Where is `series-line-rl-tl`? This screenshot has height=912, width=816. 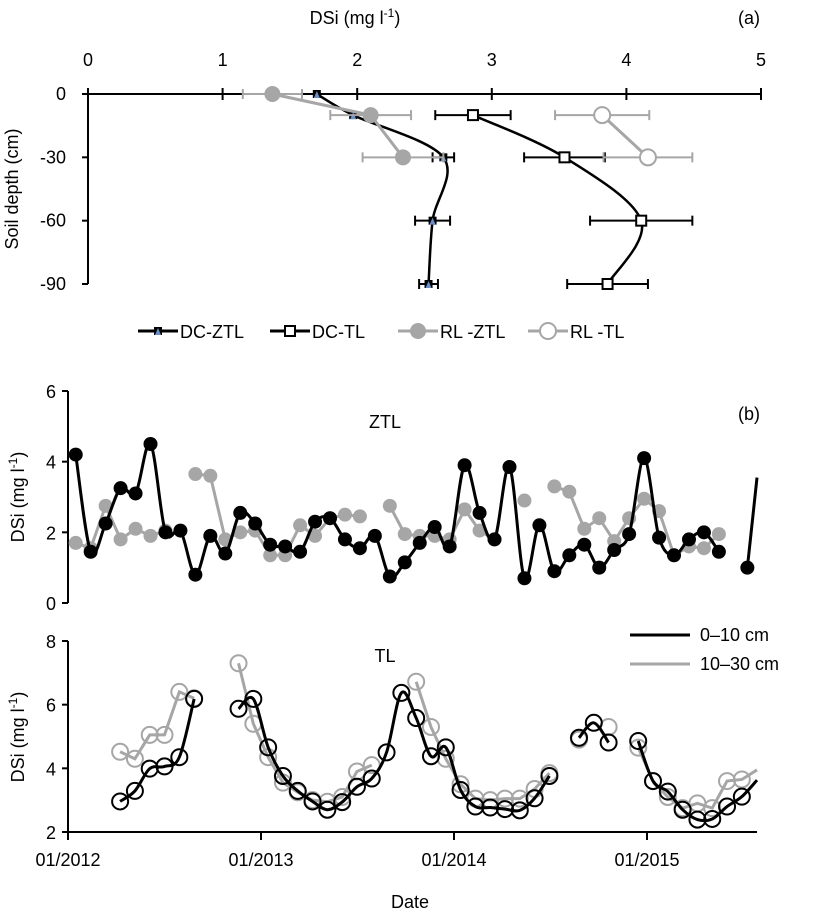
series-line-rl-tl is located at coordinates (625, 136).